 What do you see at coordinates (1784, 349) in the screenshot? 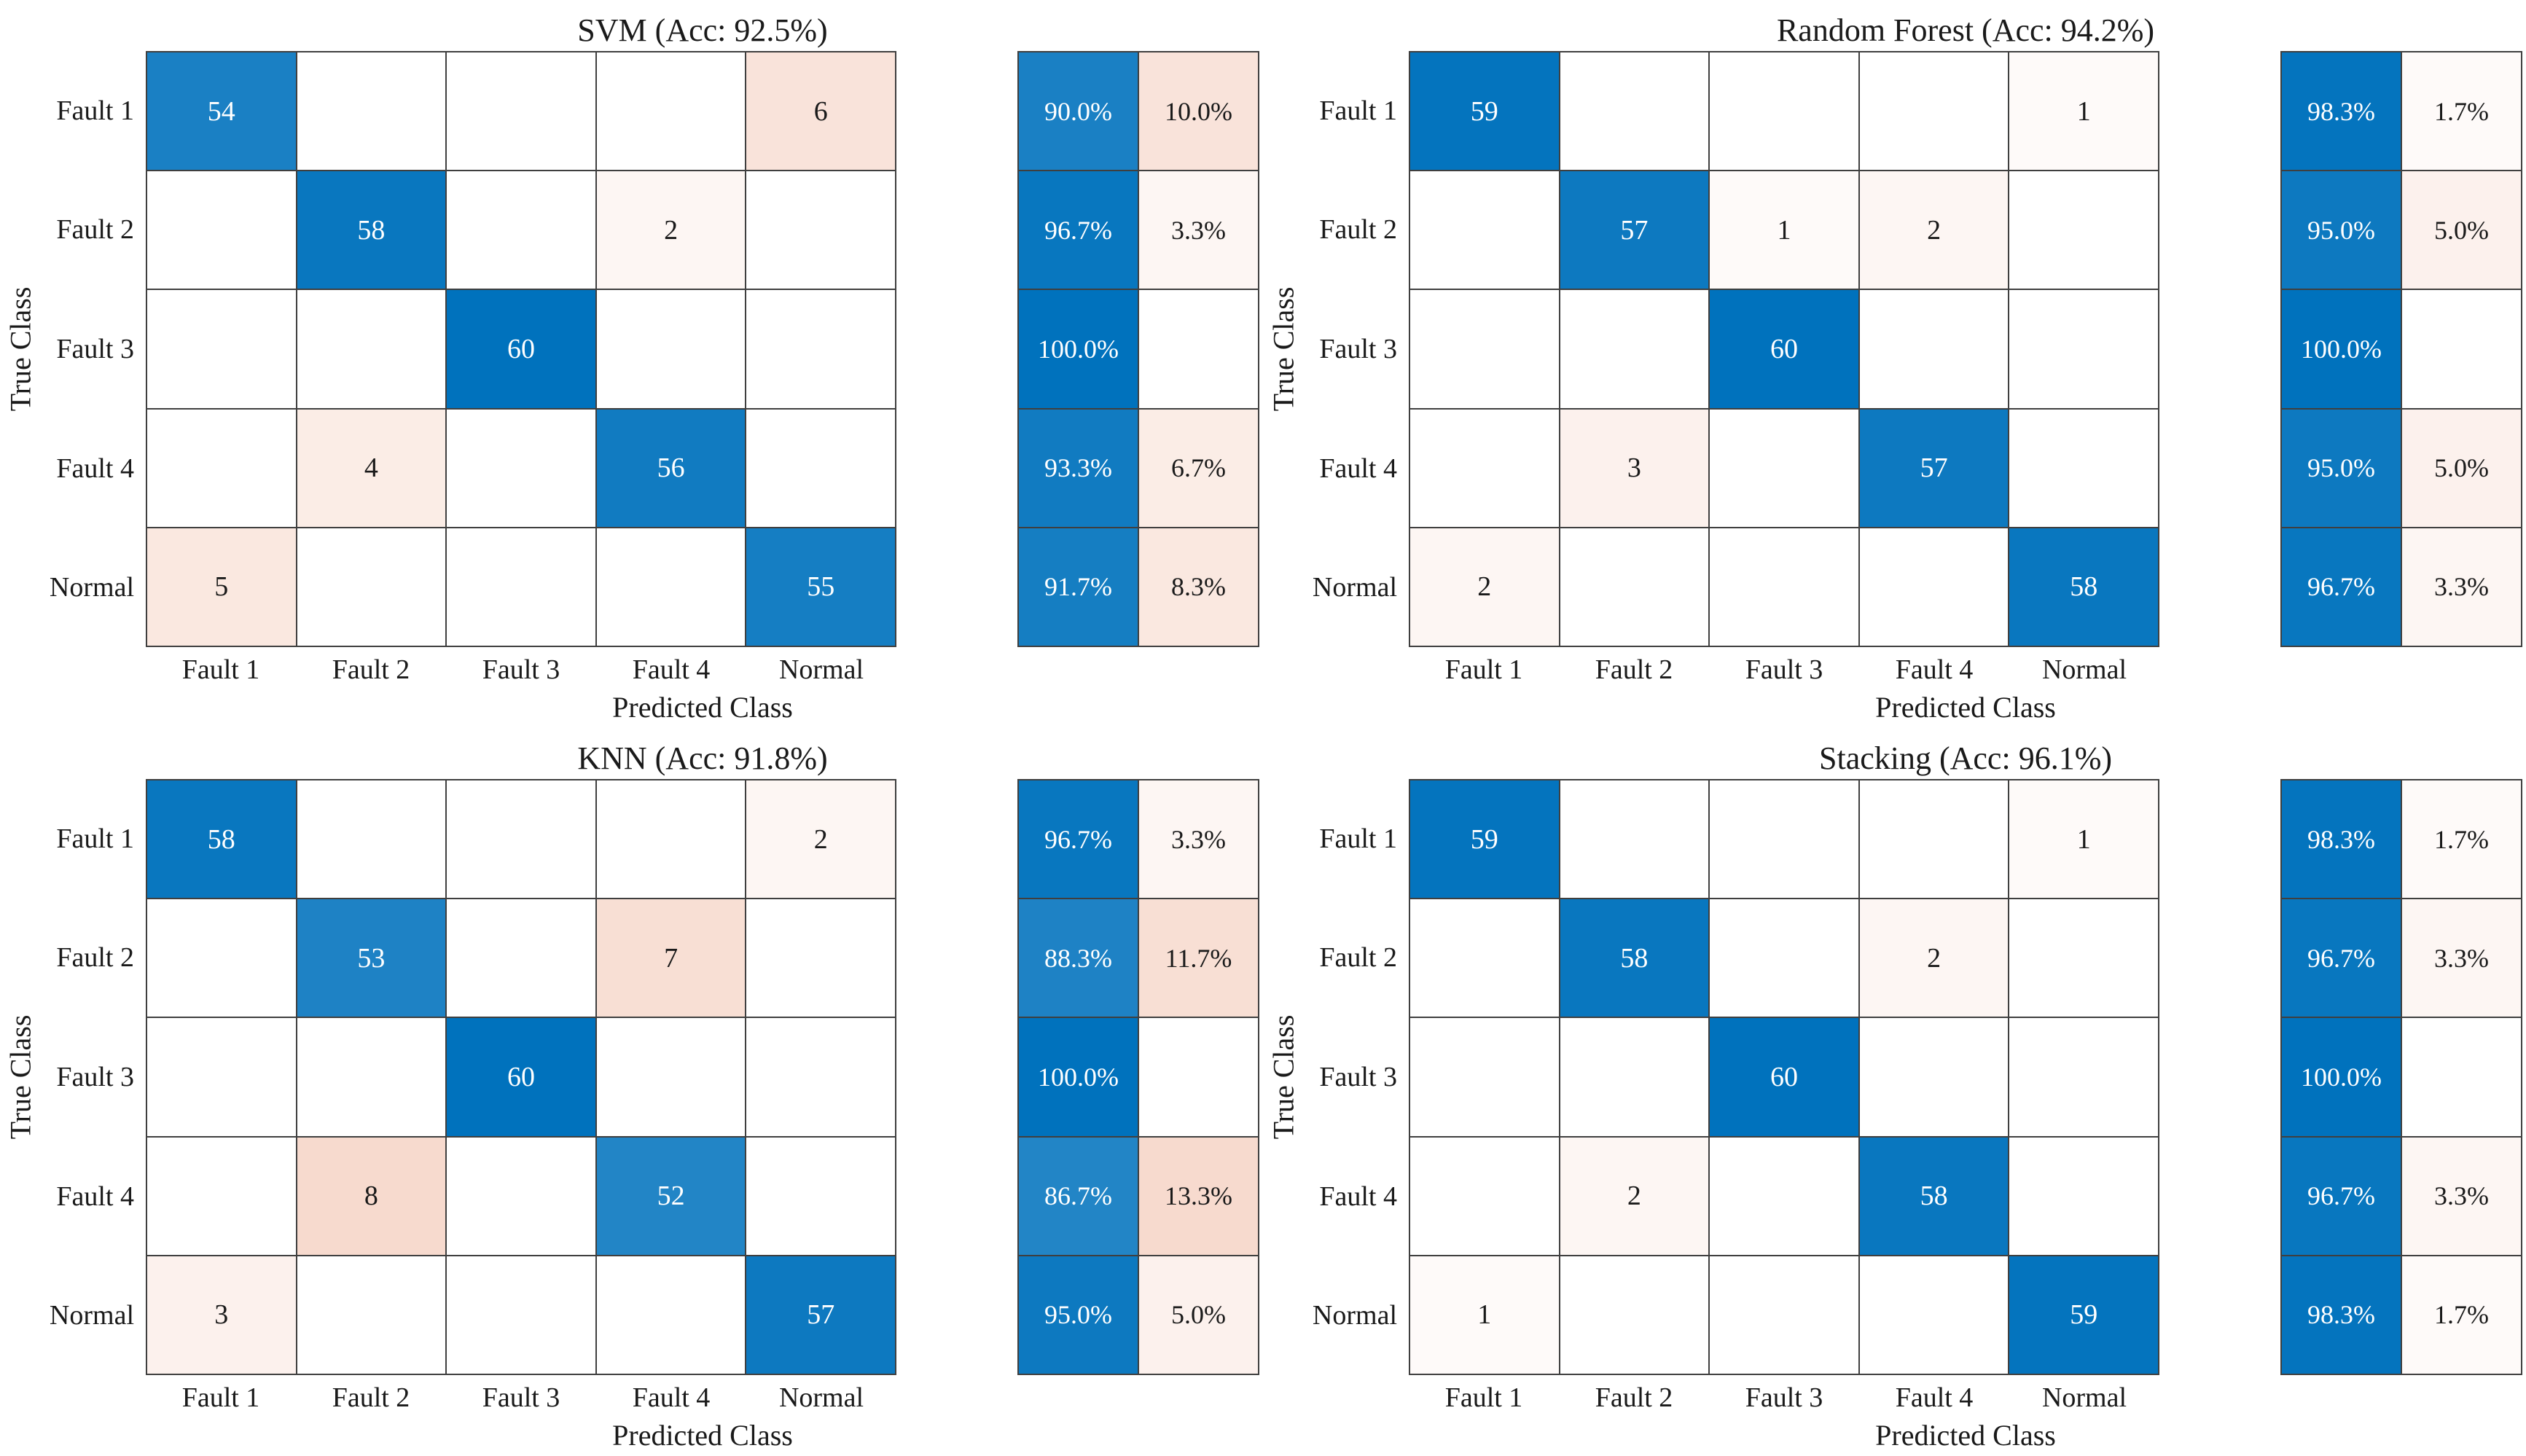
I see `confusion-matrix-grid: 59 1 57 1 2 60 3 57 2 58` at bounding box center [1784, 349].